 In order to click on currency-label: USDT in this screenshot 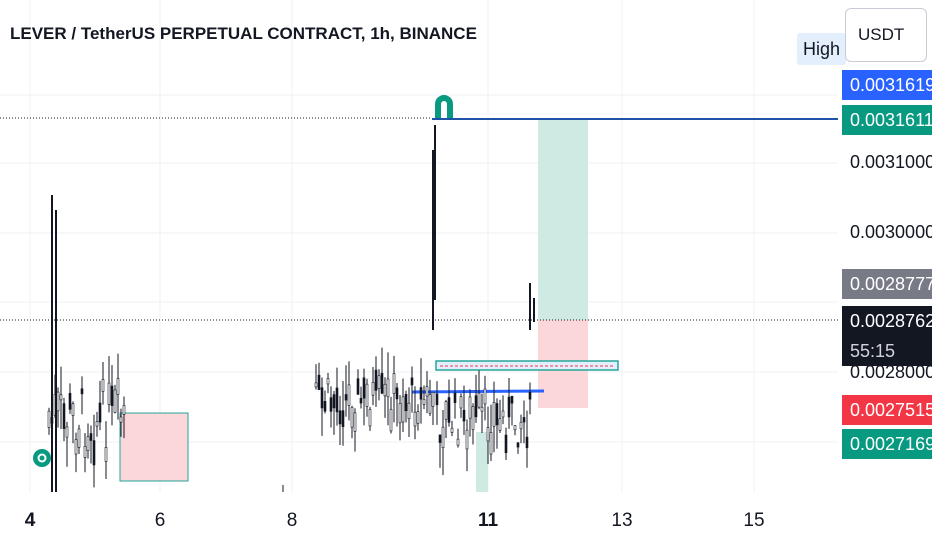, I will do `click(881, 34)`.